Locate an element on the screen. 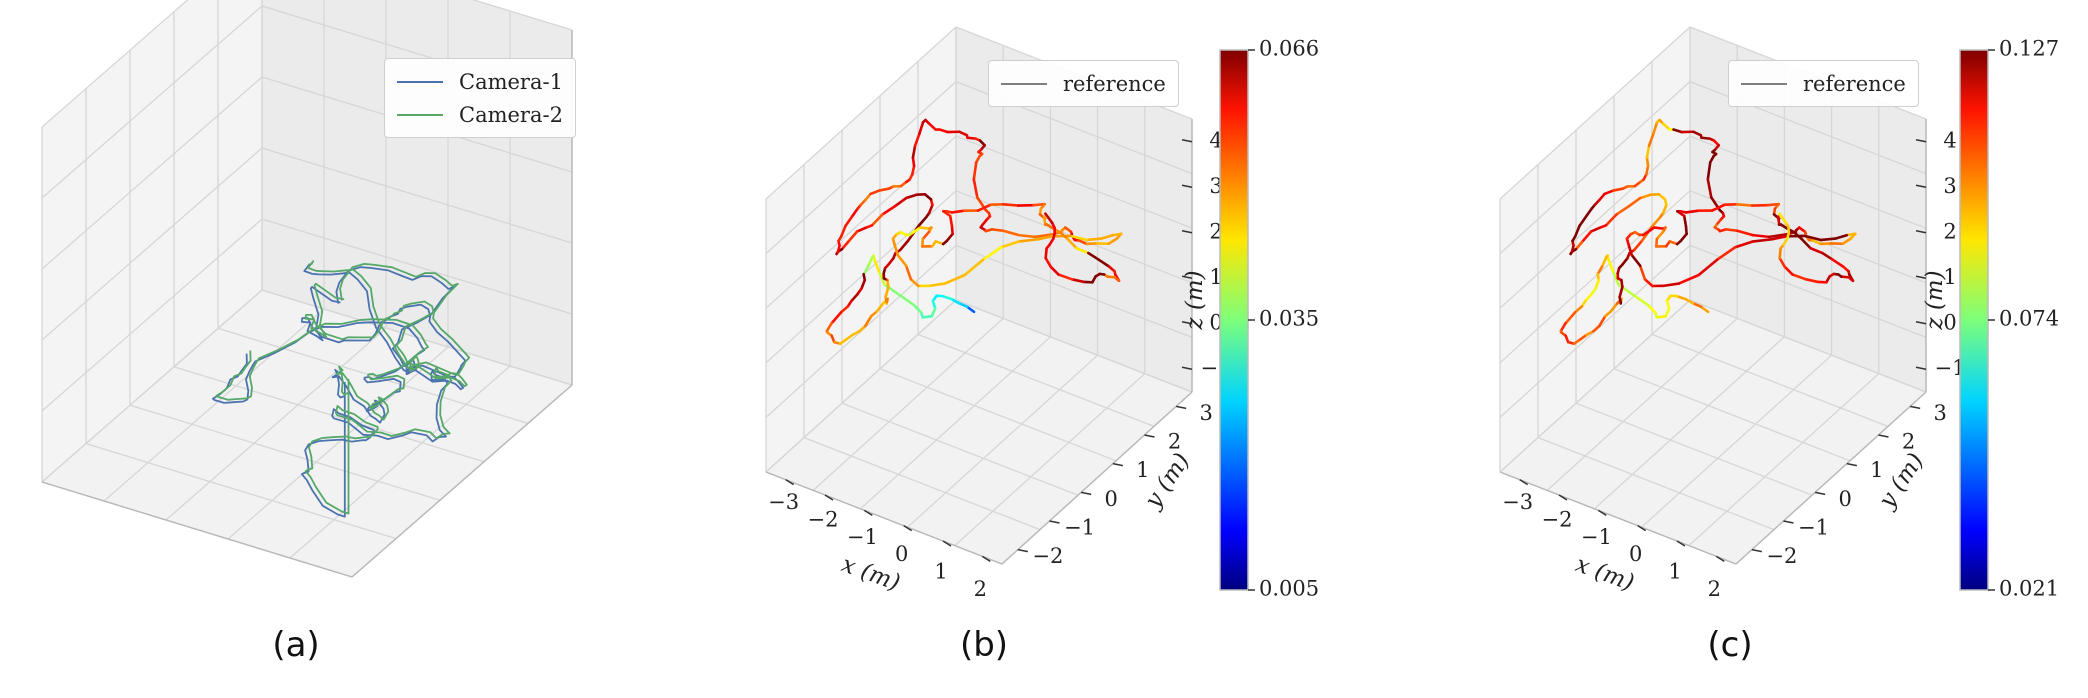 This screenshot has width=2088, height=698. x-tick-label-b-4: 1 is located at coordinates (940, 572).